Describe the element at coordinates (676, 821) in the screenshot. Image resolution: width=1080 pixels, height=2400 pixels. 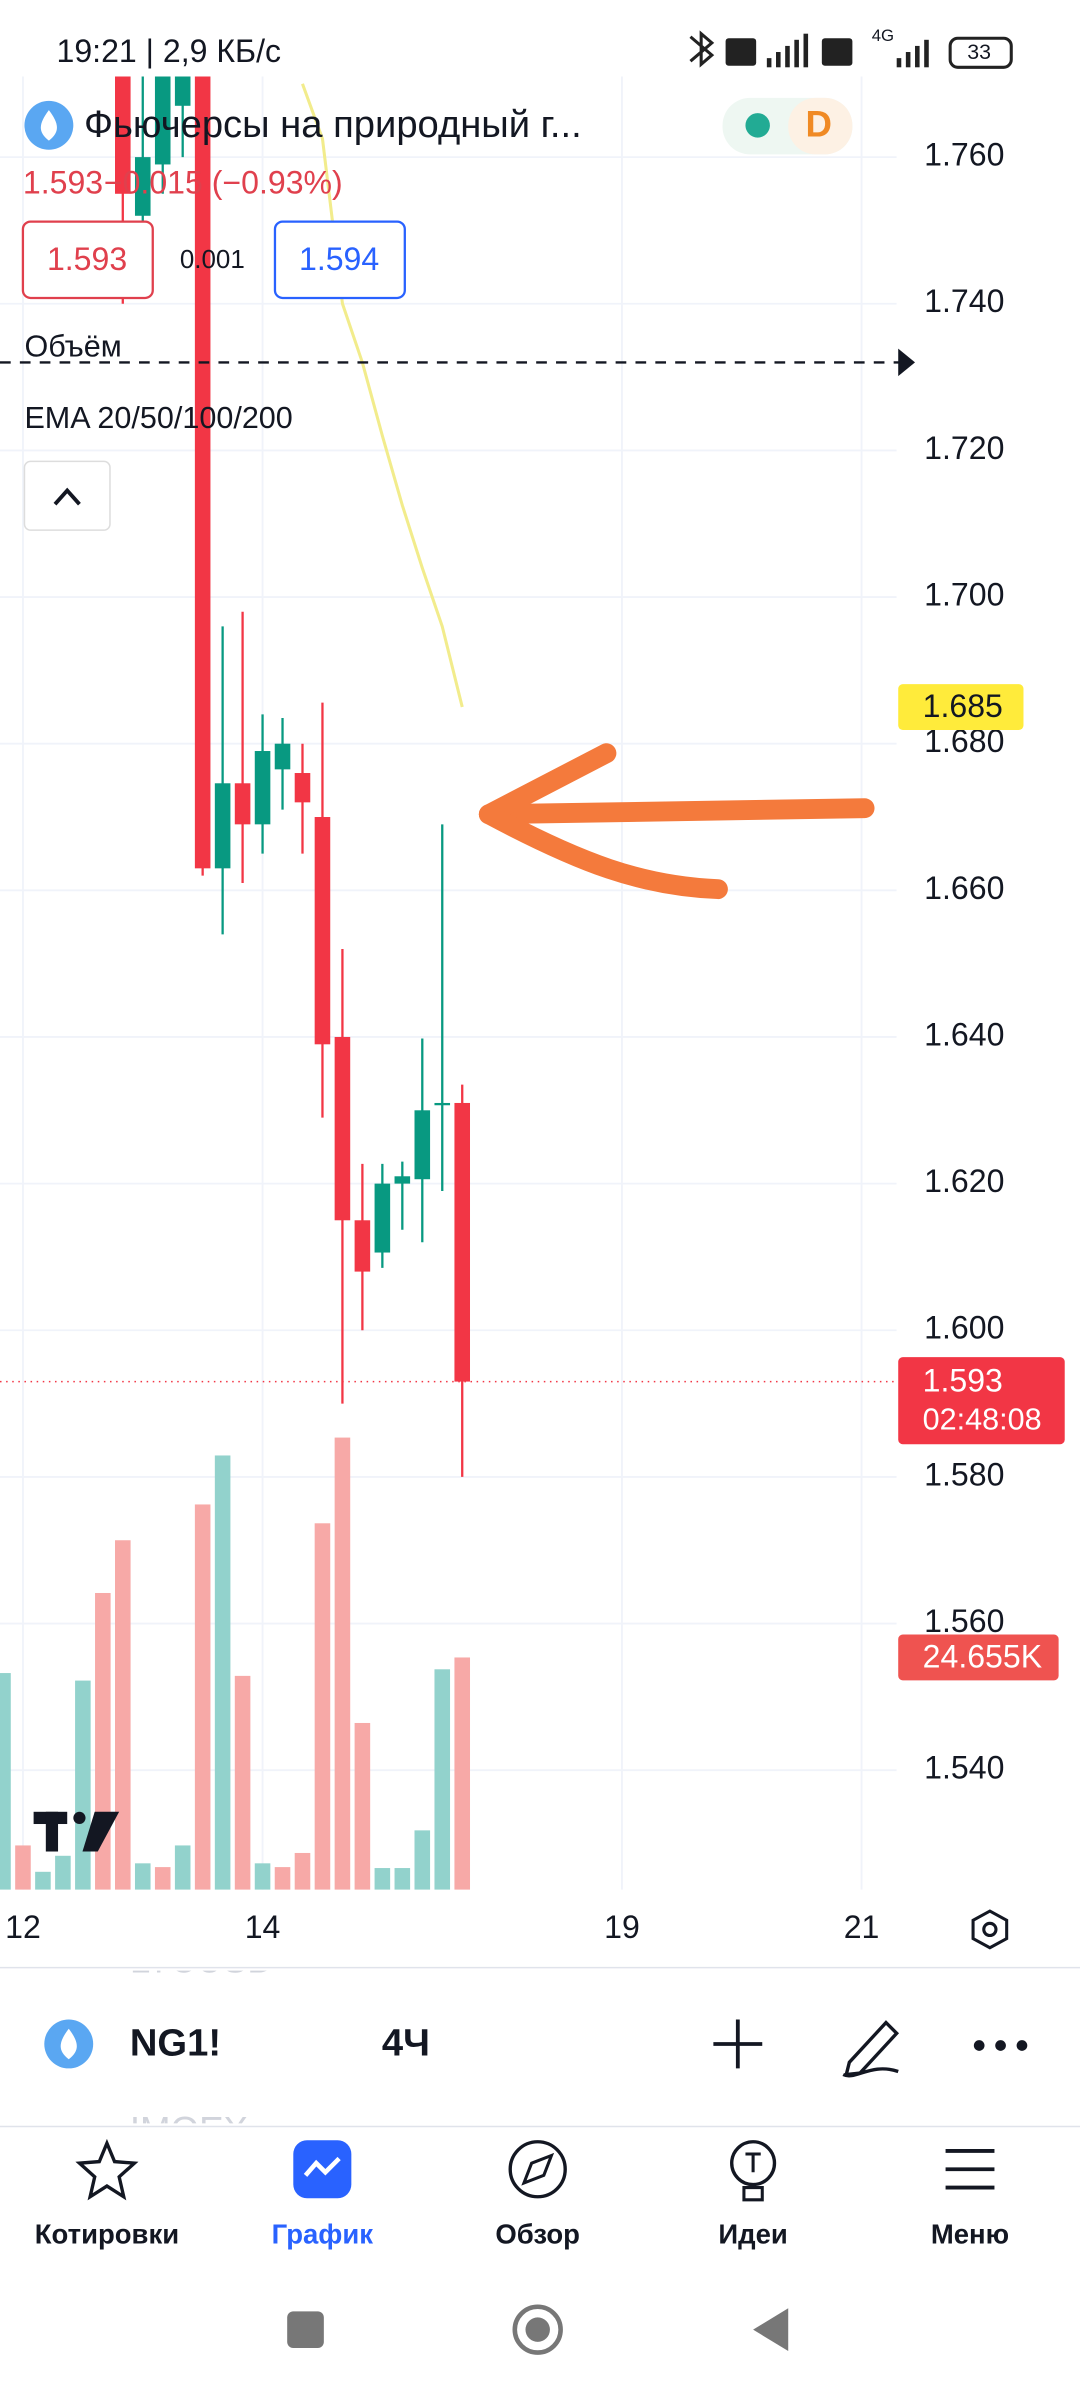
I see `drawn-arrow` at that location.